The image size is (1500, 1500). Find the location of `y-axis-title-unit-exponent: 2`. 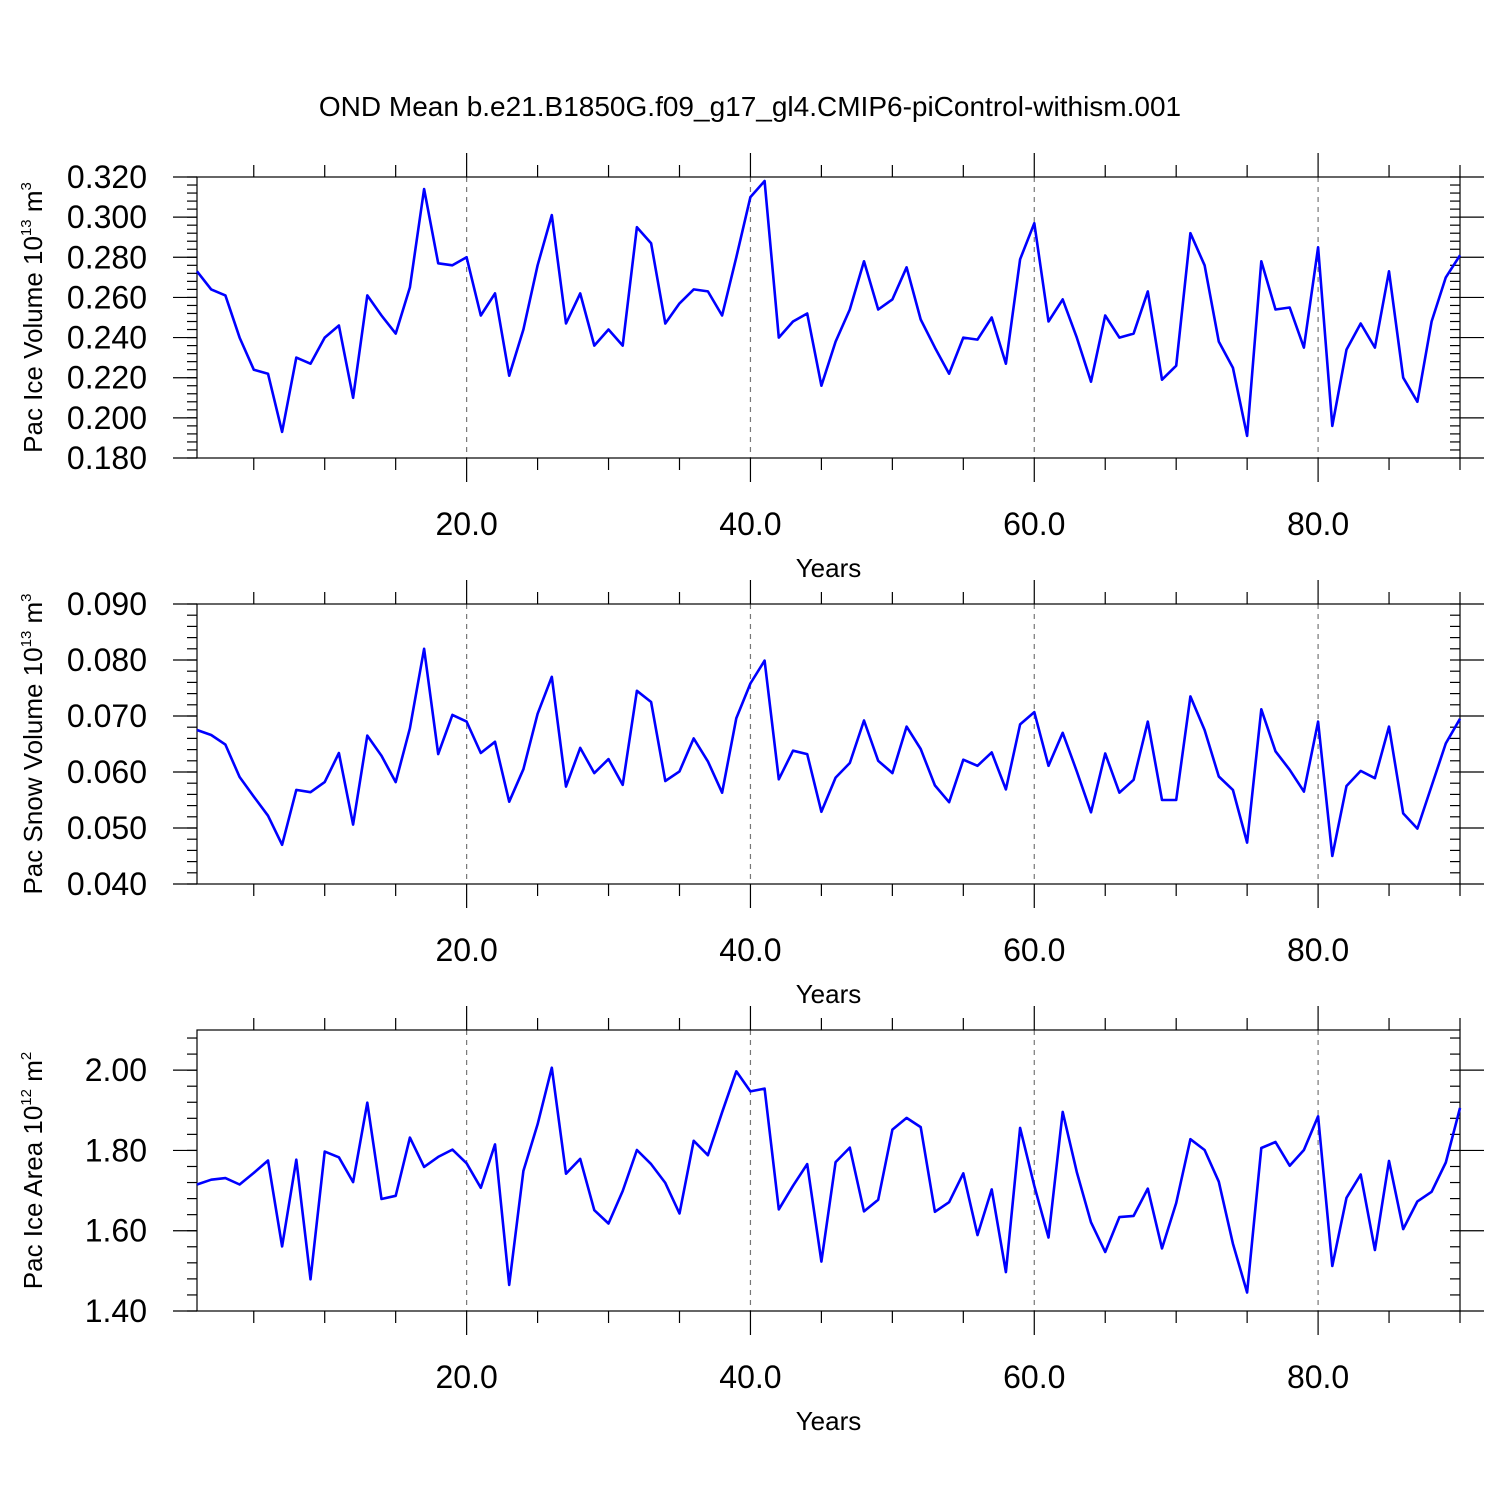

y-axis-title-unit-exponent: 2 is located at coordinates (26, 1056).